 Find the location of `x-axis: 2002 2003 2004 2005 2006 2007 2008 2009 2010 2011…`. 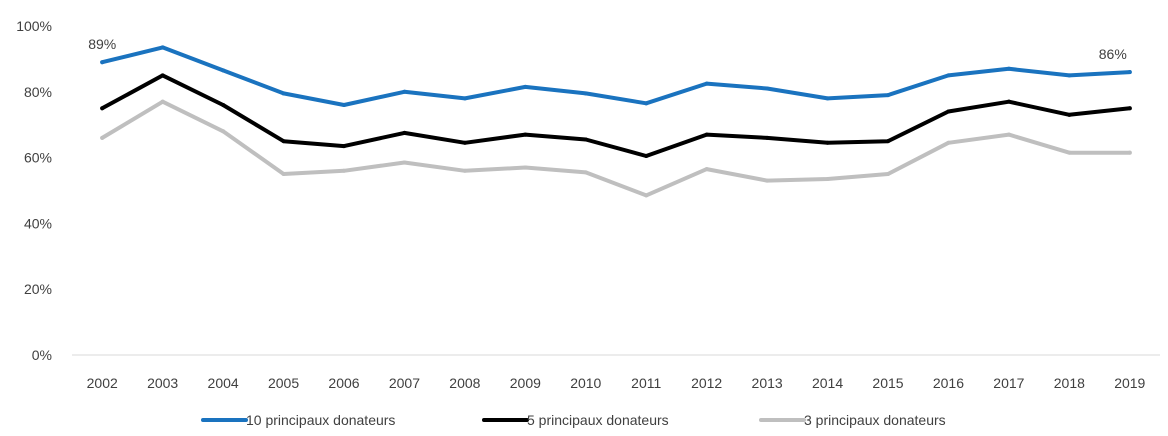

x-axis: 2002 2003 2004 2005 2006 2007 2008 2009 2010 2011… is located at coordinates (616, 372).